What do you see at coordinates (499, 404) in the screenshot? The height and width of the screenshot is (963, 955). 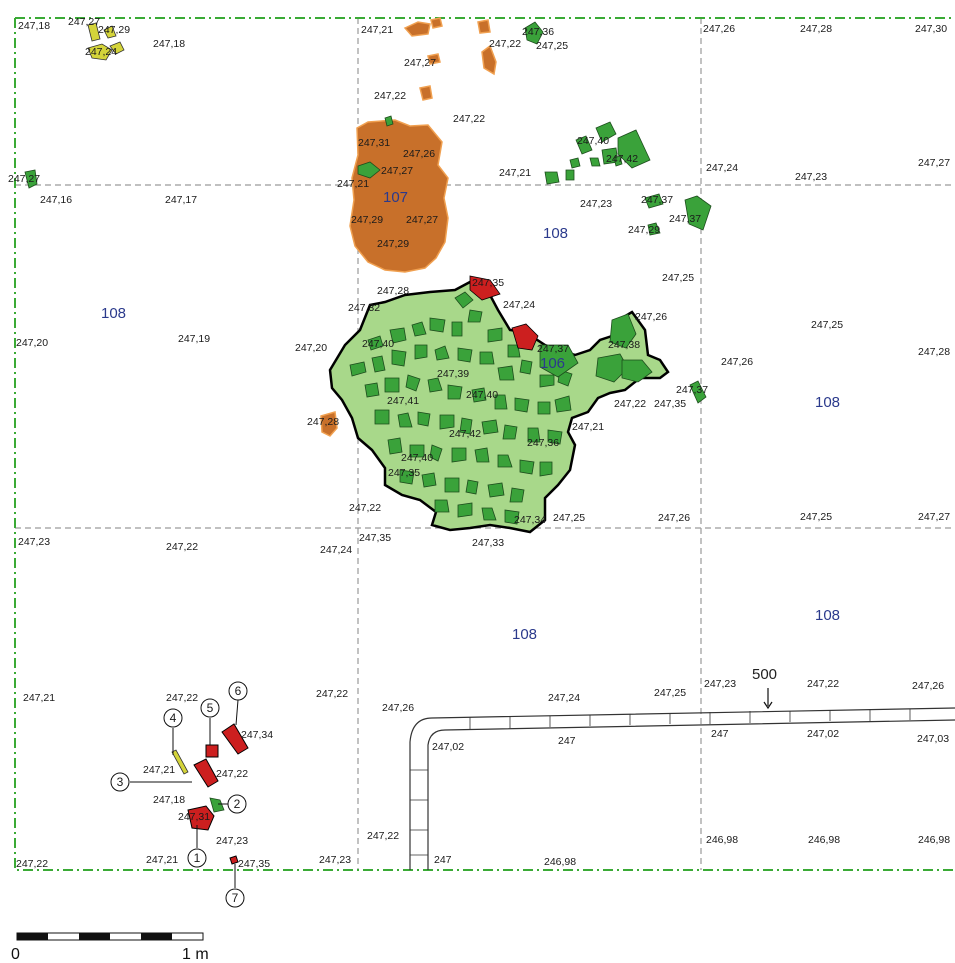 I see `feature-106-stone-spread` at bounding box center [499, 404].